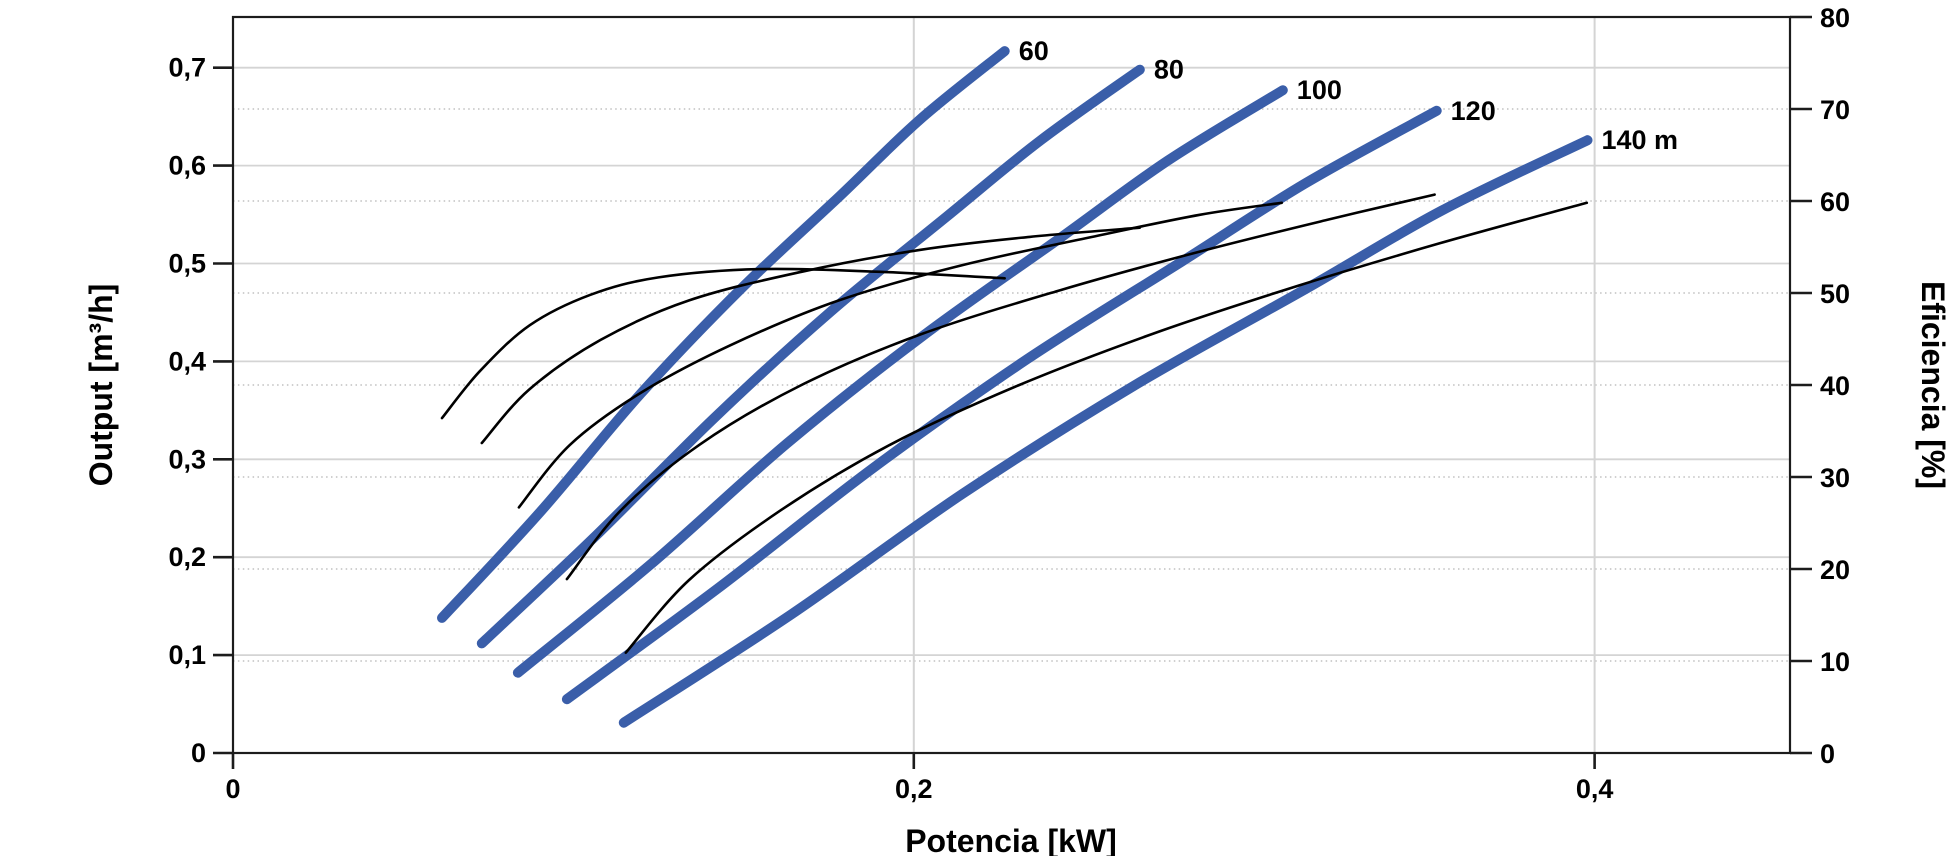 The width and height of the screenshot is (1946, 861). I want to click on left-axis-tick-label: 0,4, so click(187, 361).